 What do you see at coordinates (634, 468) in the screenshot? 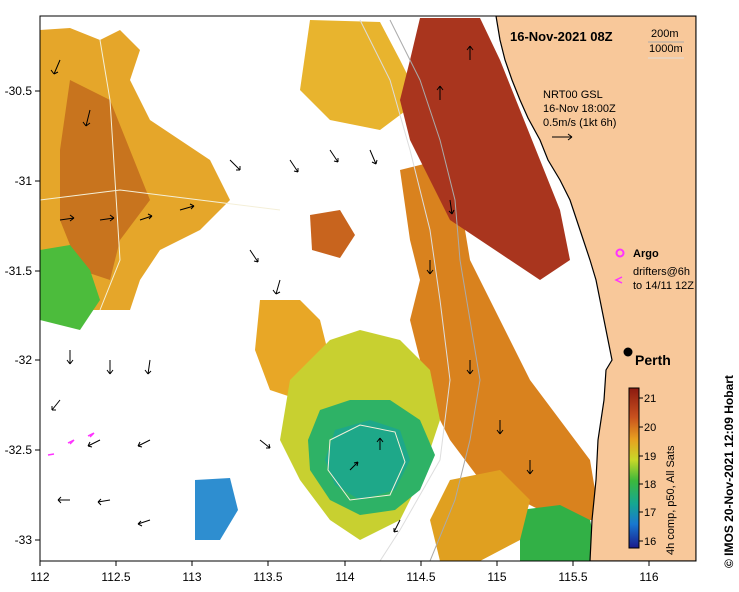
I see `sst-colorbar` at bounding box center [634, 468].